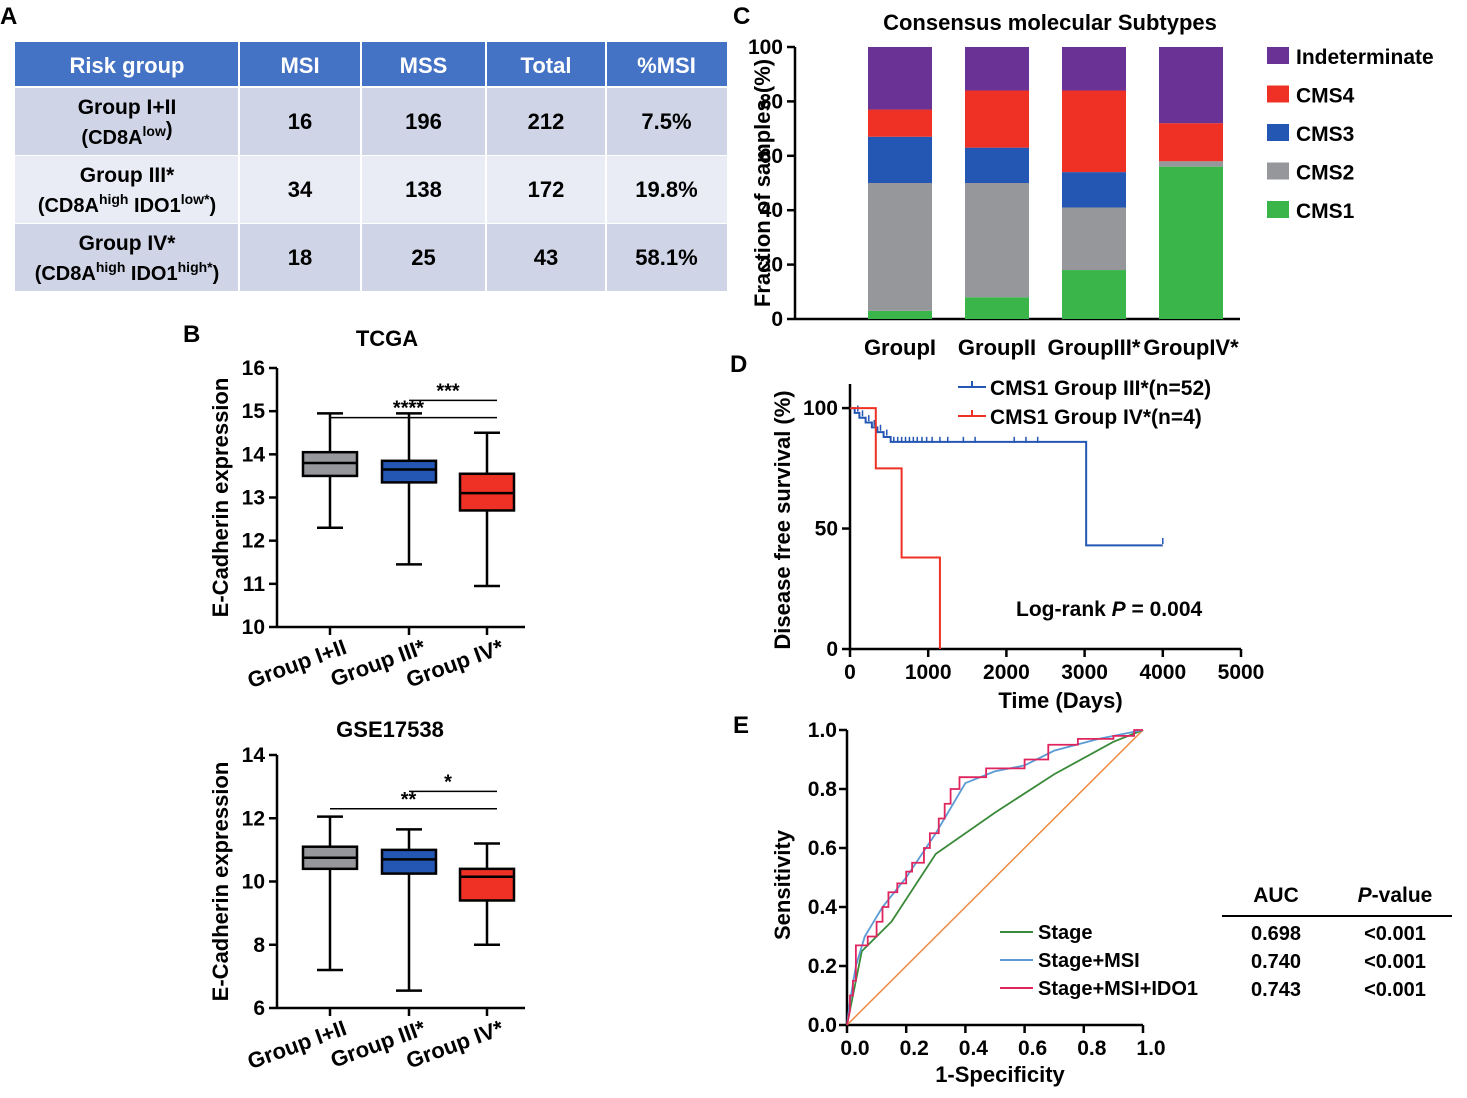  I want to click on y-tick-label: 10, so click(253, 882).